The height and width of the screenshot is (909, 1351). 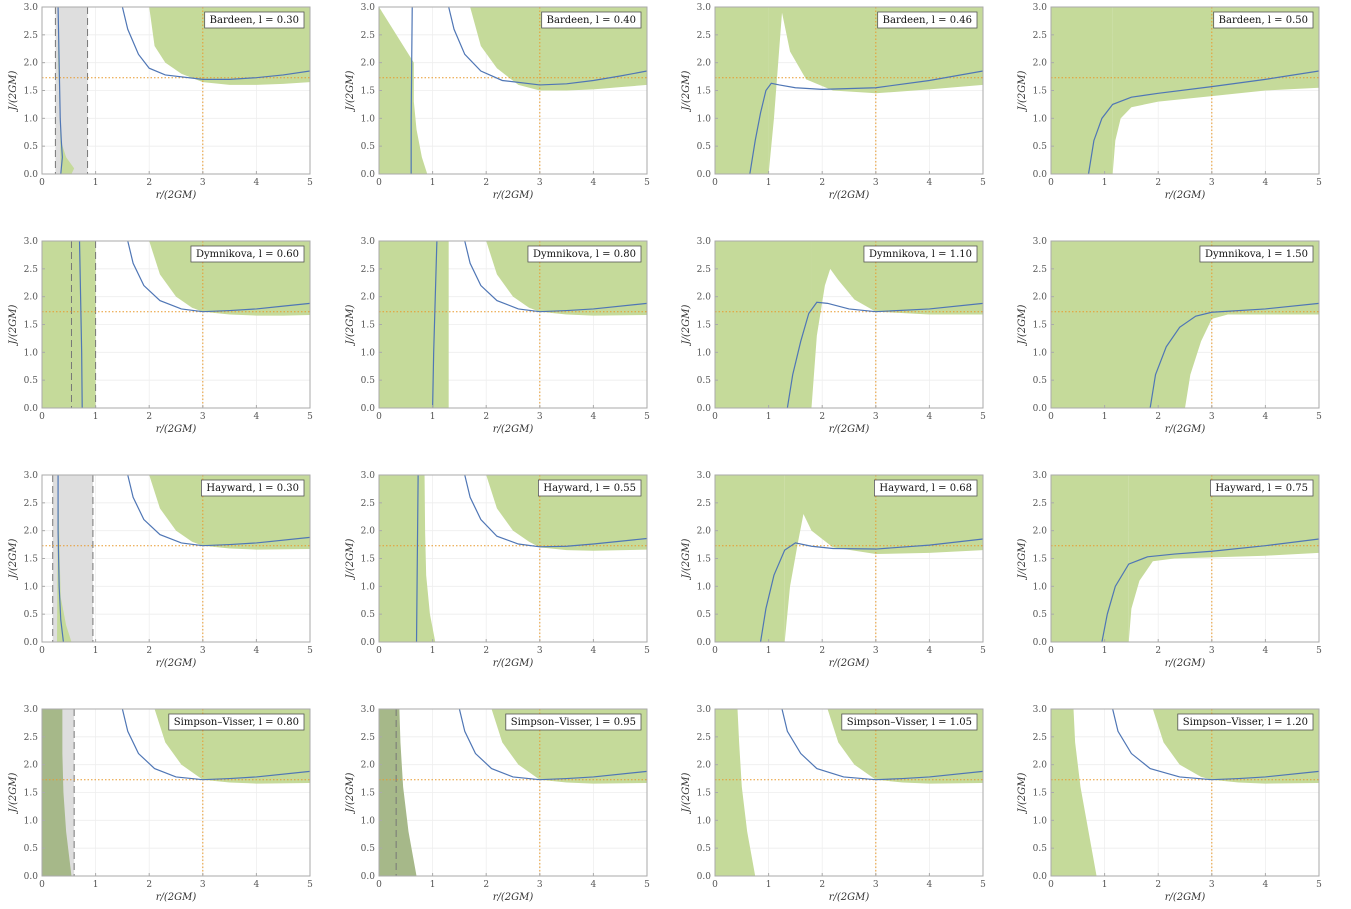 What do you see at coordinates (60, 90) in the screenshot?
I see `curve-inner` at bounding box center [60, 90].